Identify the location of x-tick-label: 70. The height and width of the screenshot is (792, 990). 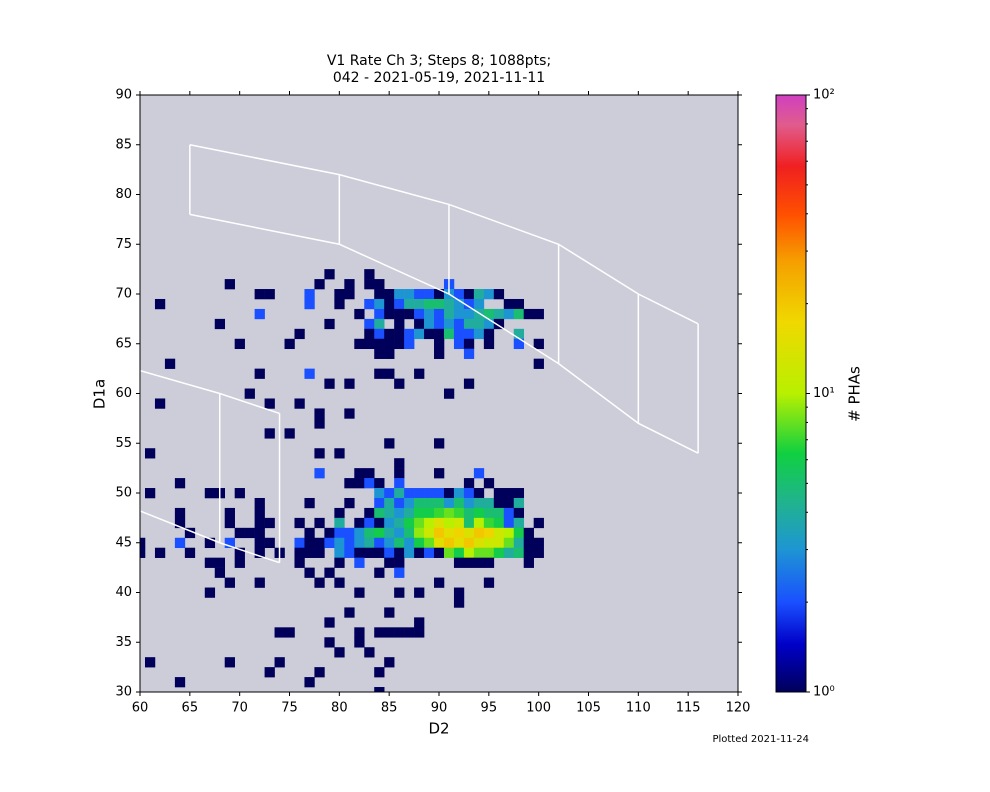
(239, 708).